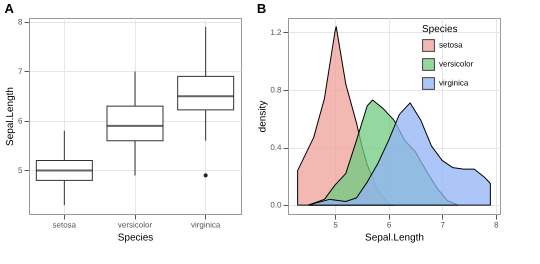 Image resolution: width=540 pixels, height=264 pixels. Describe the element at coordinates (21, 71) in the screenshot. I see `y-tick-label: 7` at that location.